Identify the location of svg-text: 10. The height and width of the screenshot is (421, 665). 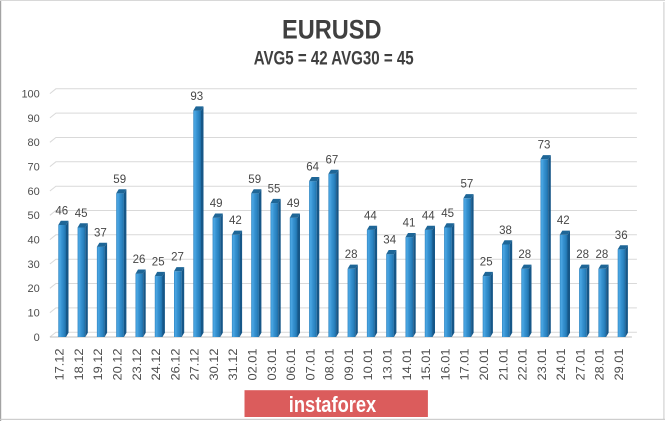
(34, 314).